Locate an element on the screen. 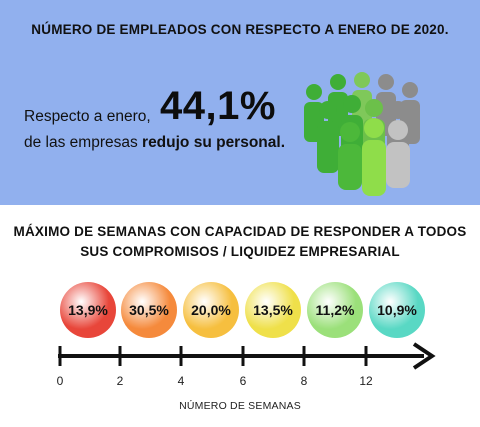 Image resolution: width=480 pixels, height=427 pixels. tick-label-5: 12 is located at coordinates (366, 381).